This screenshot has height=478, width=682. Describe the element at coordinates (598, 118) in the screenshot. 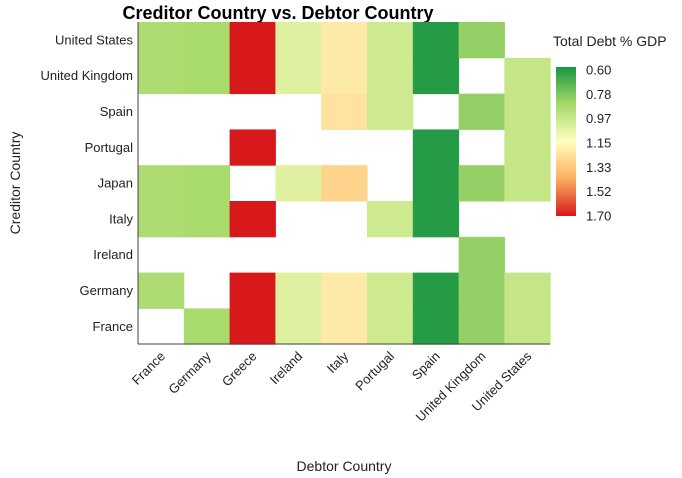

I see `legend-tick-label: 0.97` at that location.